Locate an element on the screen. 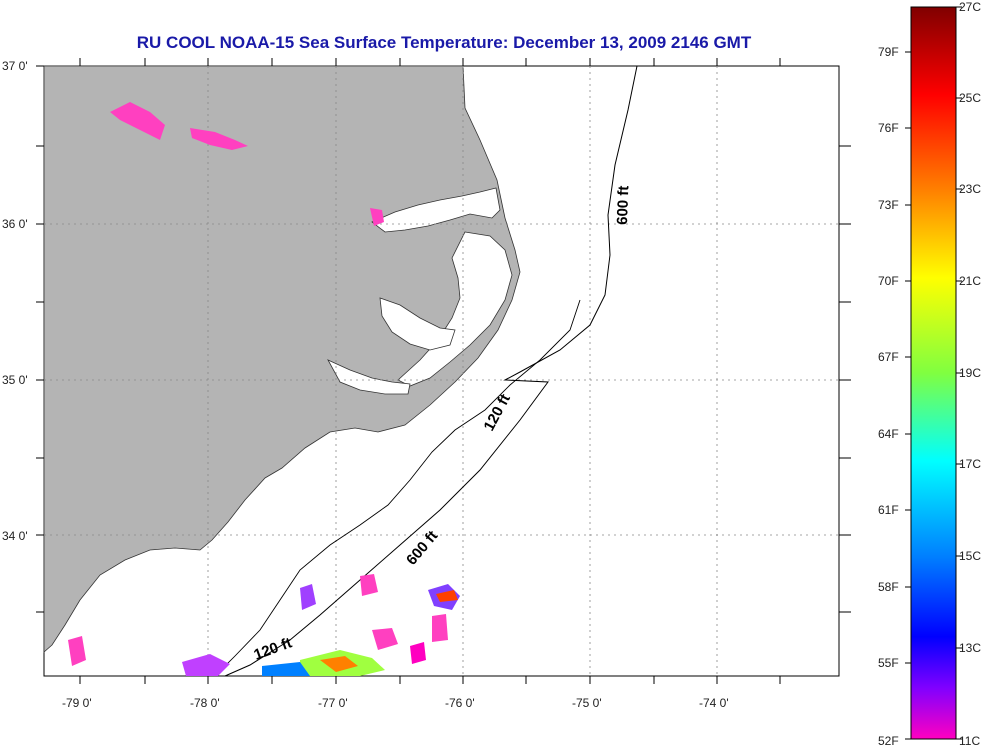 The height and width of the screenshot is (754, 992). colorbar-c-21: 21C is located at coordinates (970, 281).